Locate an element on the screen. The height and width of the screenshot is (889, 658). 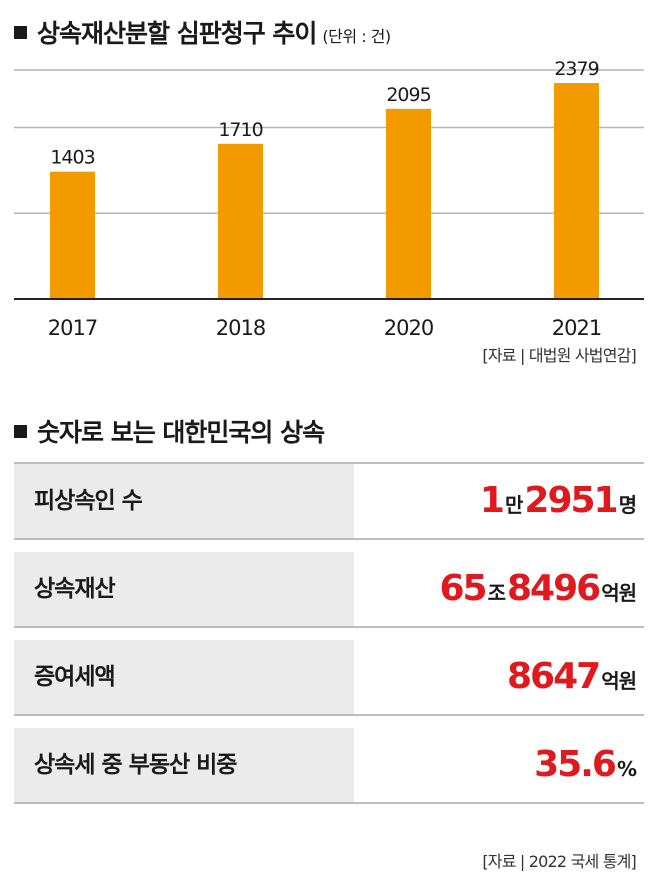
stat-value: 65 조8496 억원 is located at coordinates (538, 589).